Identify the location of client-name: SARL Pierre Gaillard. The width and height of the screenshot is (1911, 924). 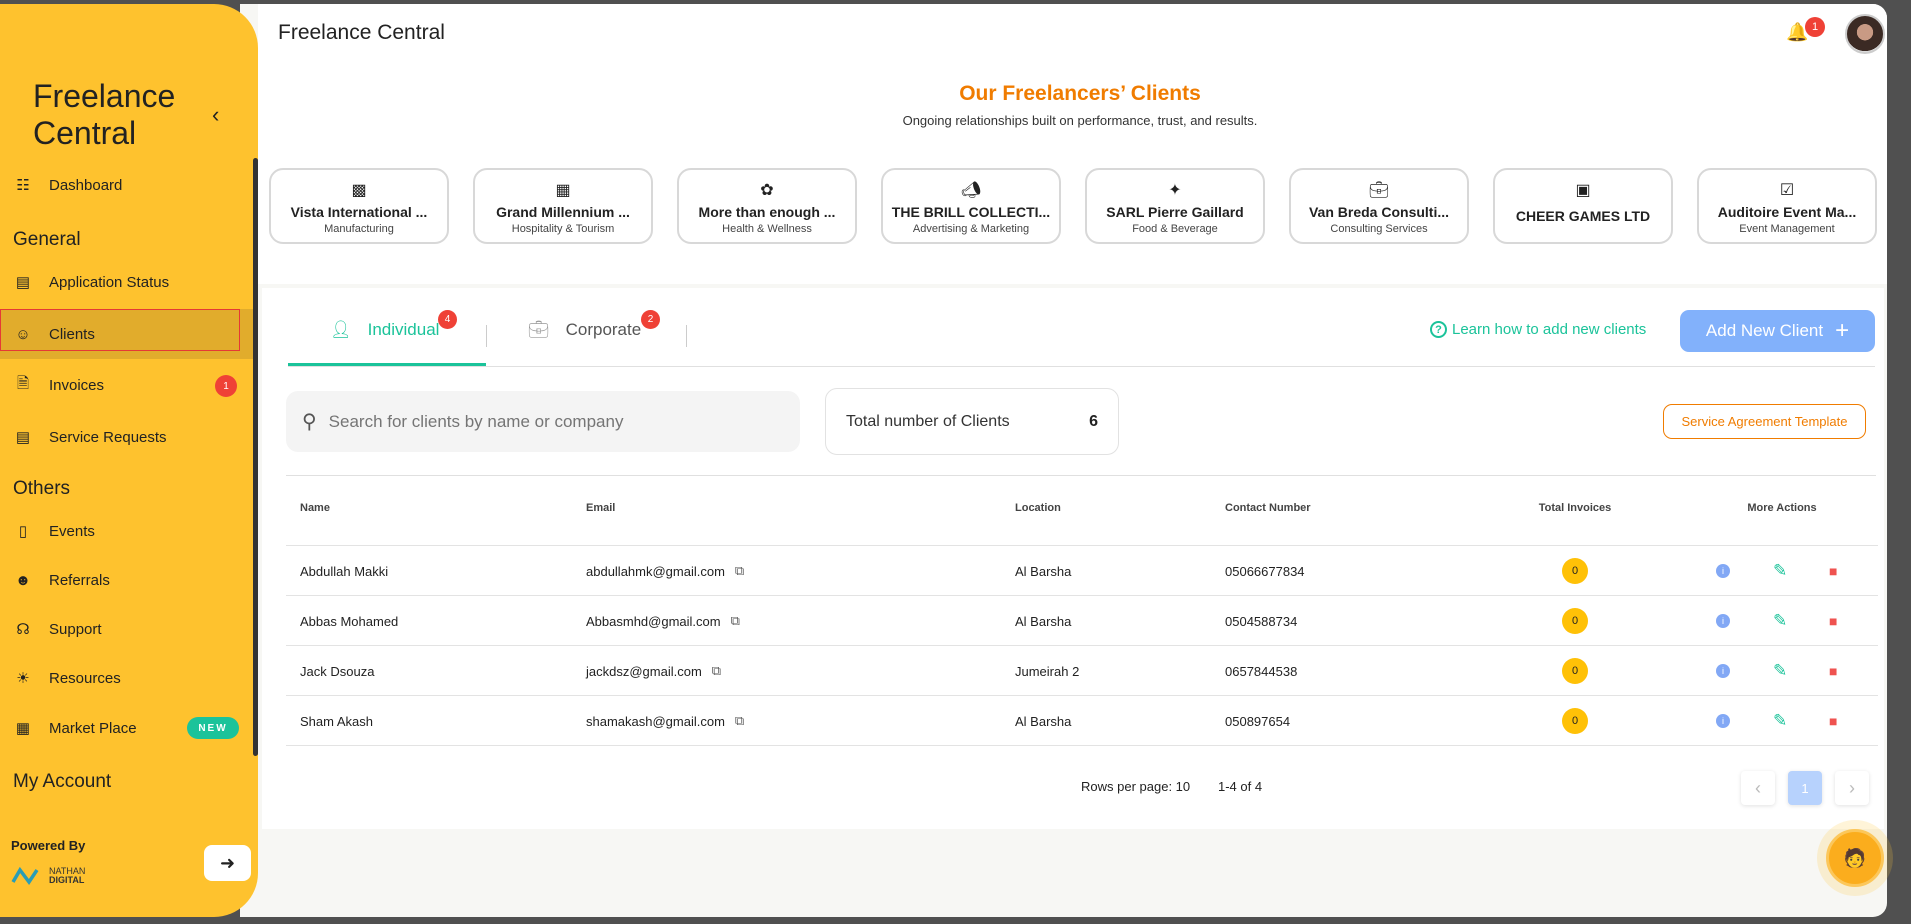
(1175, 212).